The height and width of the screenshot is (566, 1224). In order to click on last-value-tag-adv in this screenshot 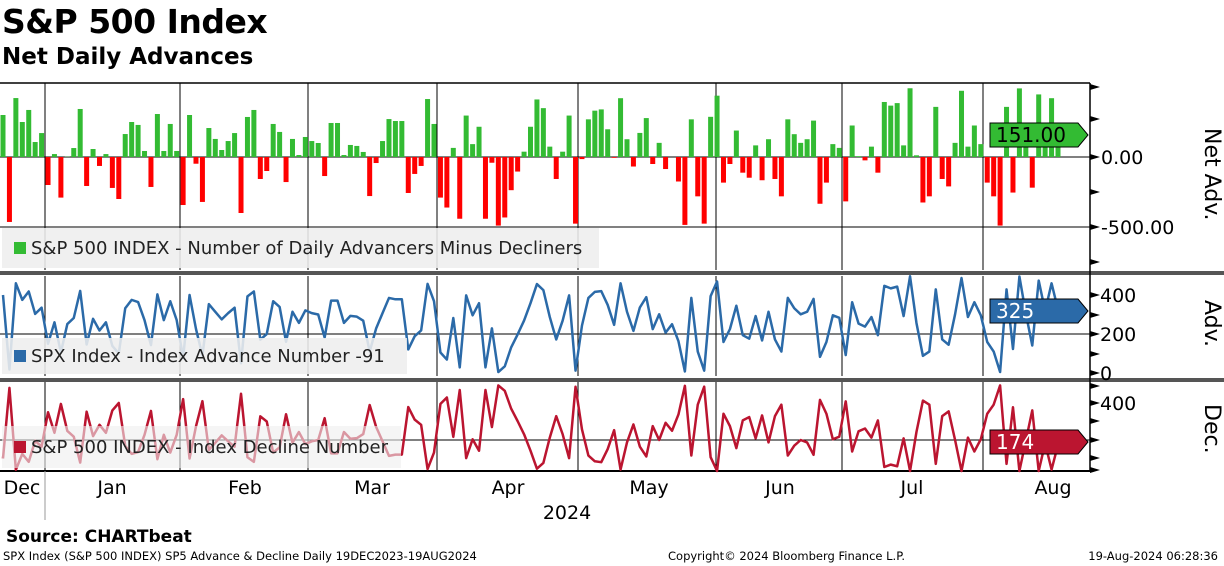, I will do `click(1039, 311)`.